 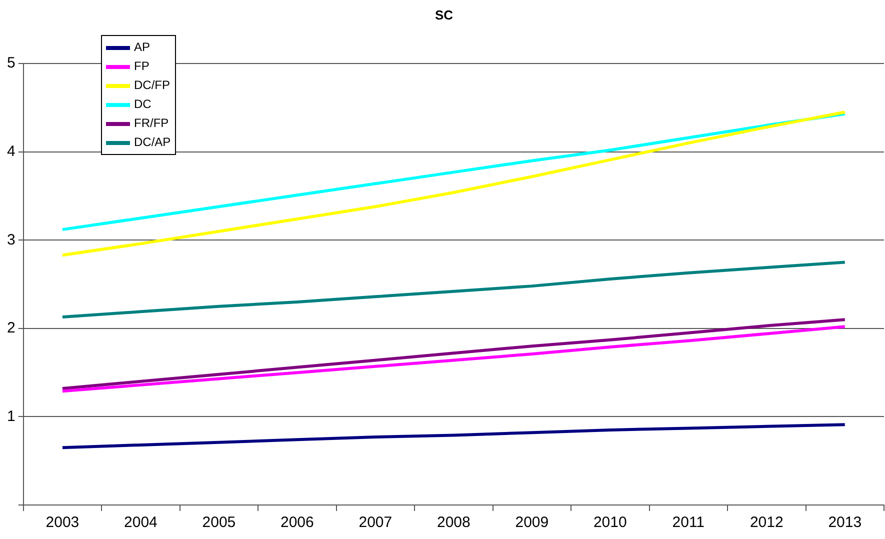 What do you see at coordinates (11, 239) in the screenshot?
I see `y-tick-label: 3` at bounding box center [11, 239].